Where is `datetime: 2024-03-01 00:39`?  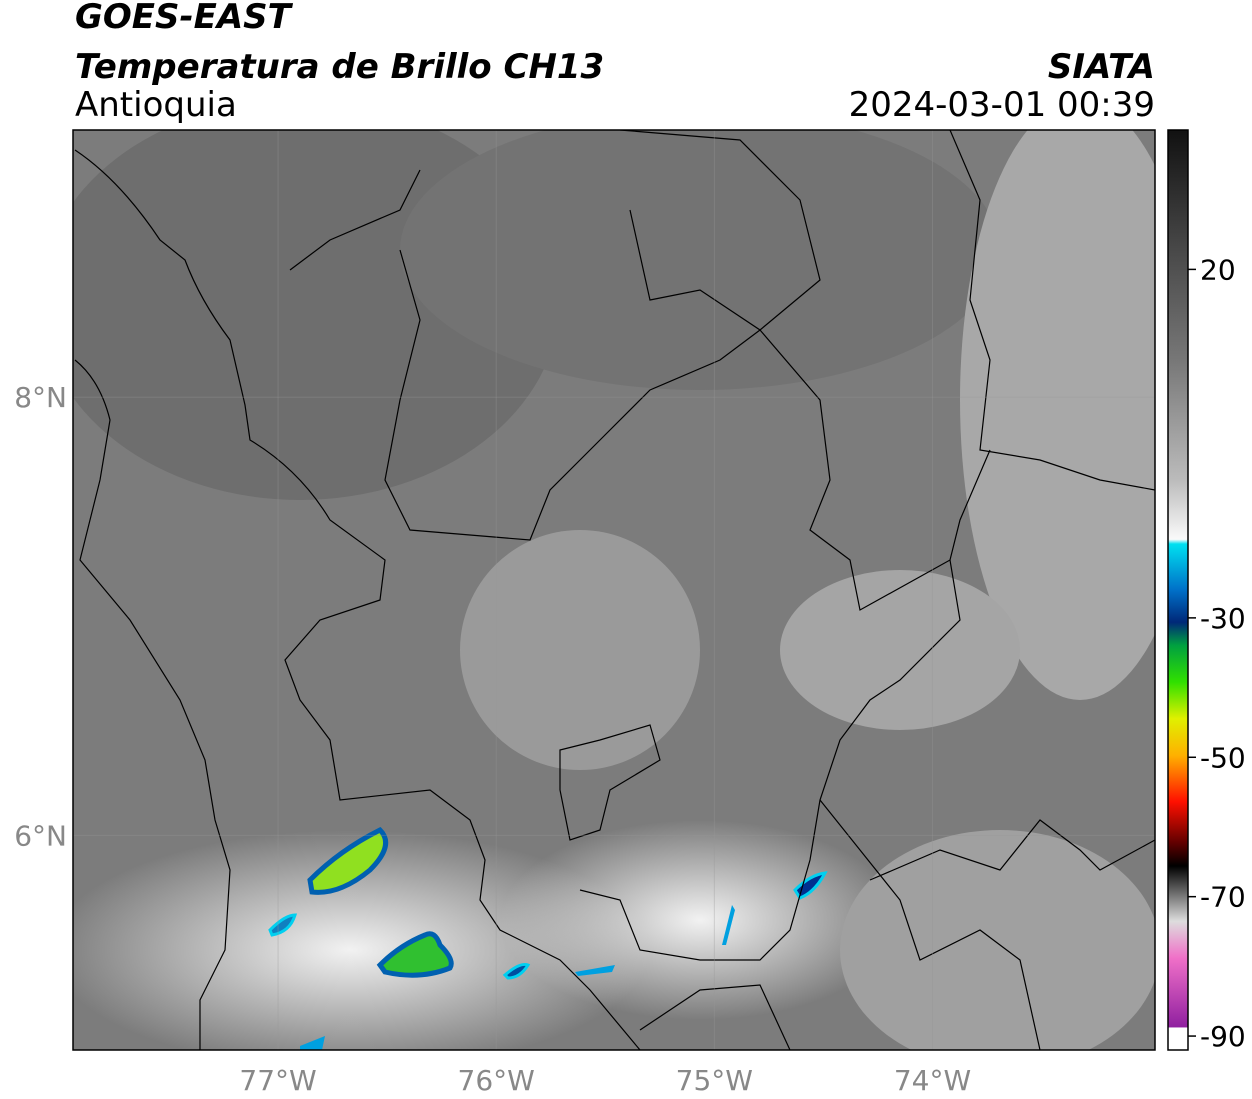 datetime: 2024-03-01 00:39 is located at coordinates (1002, 105).